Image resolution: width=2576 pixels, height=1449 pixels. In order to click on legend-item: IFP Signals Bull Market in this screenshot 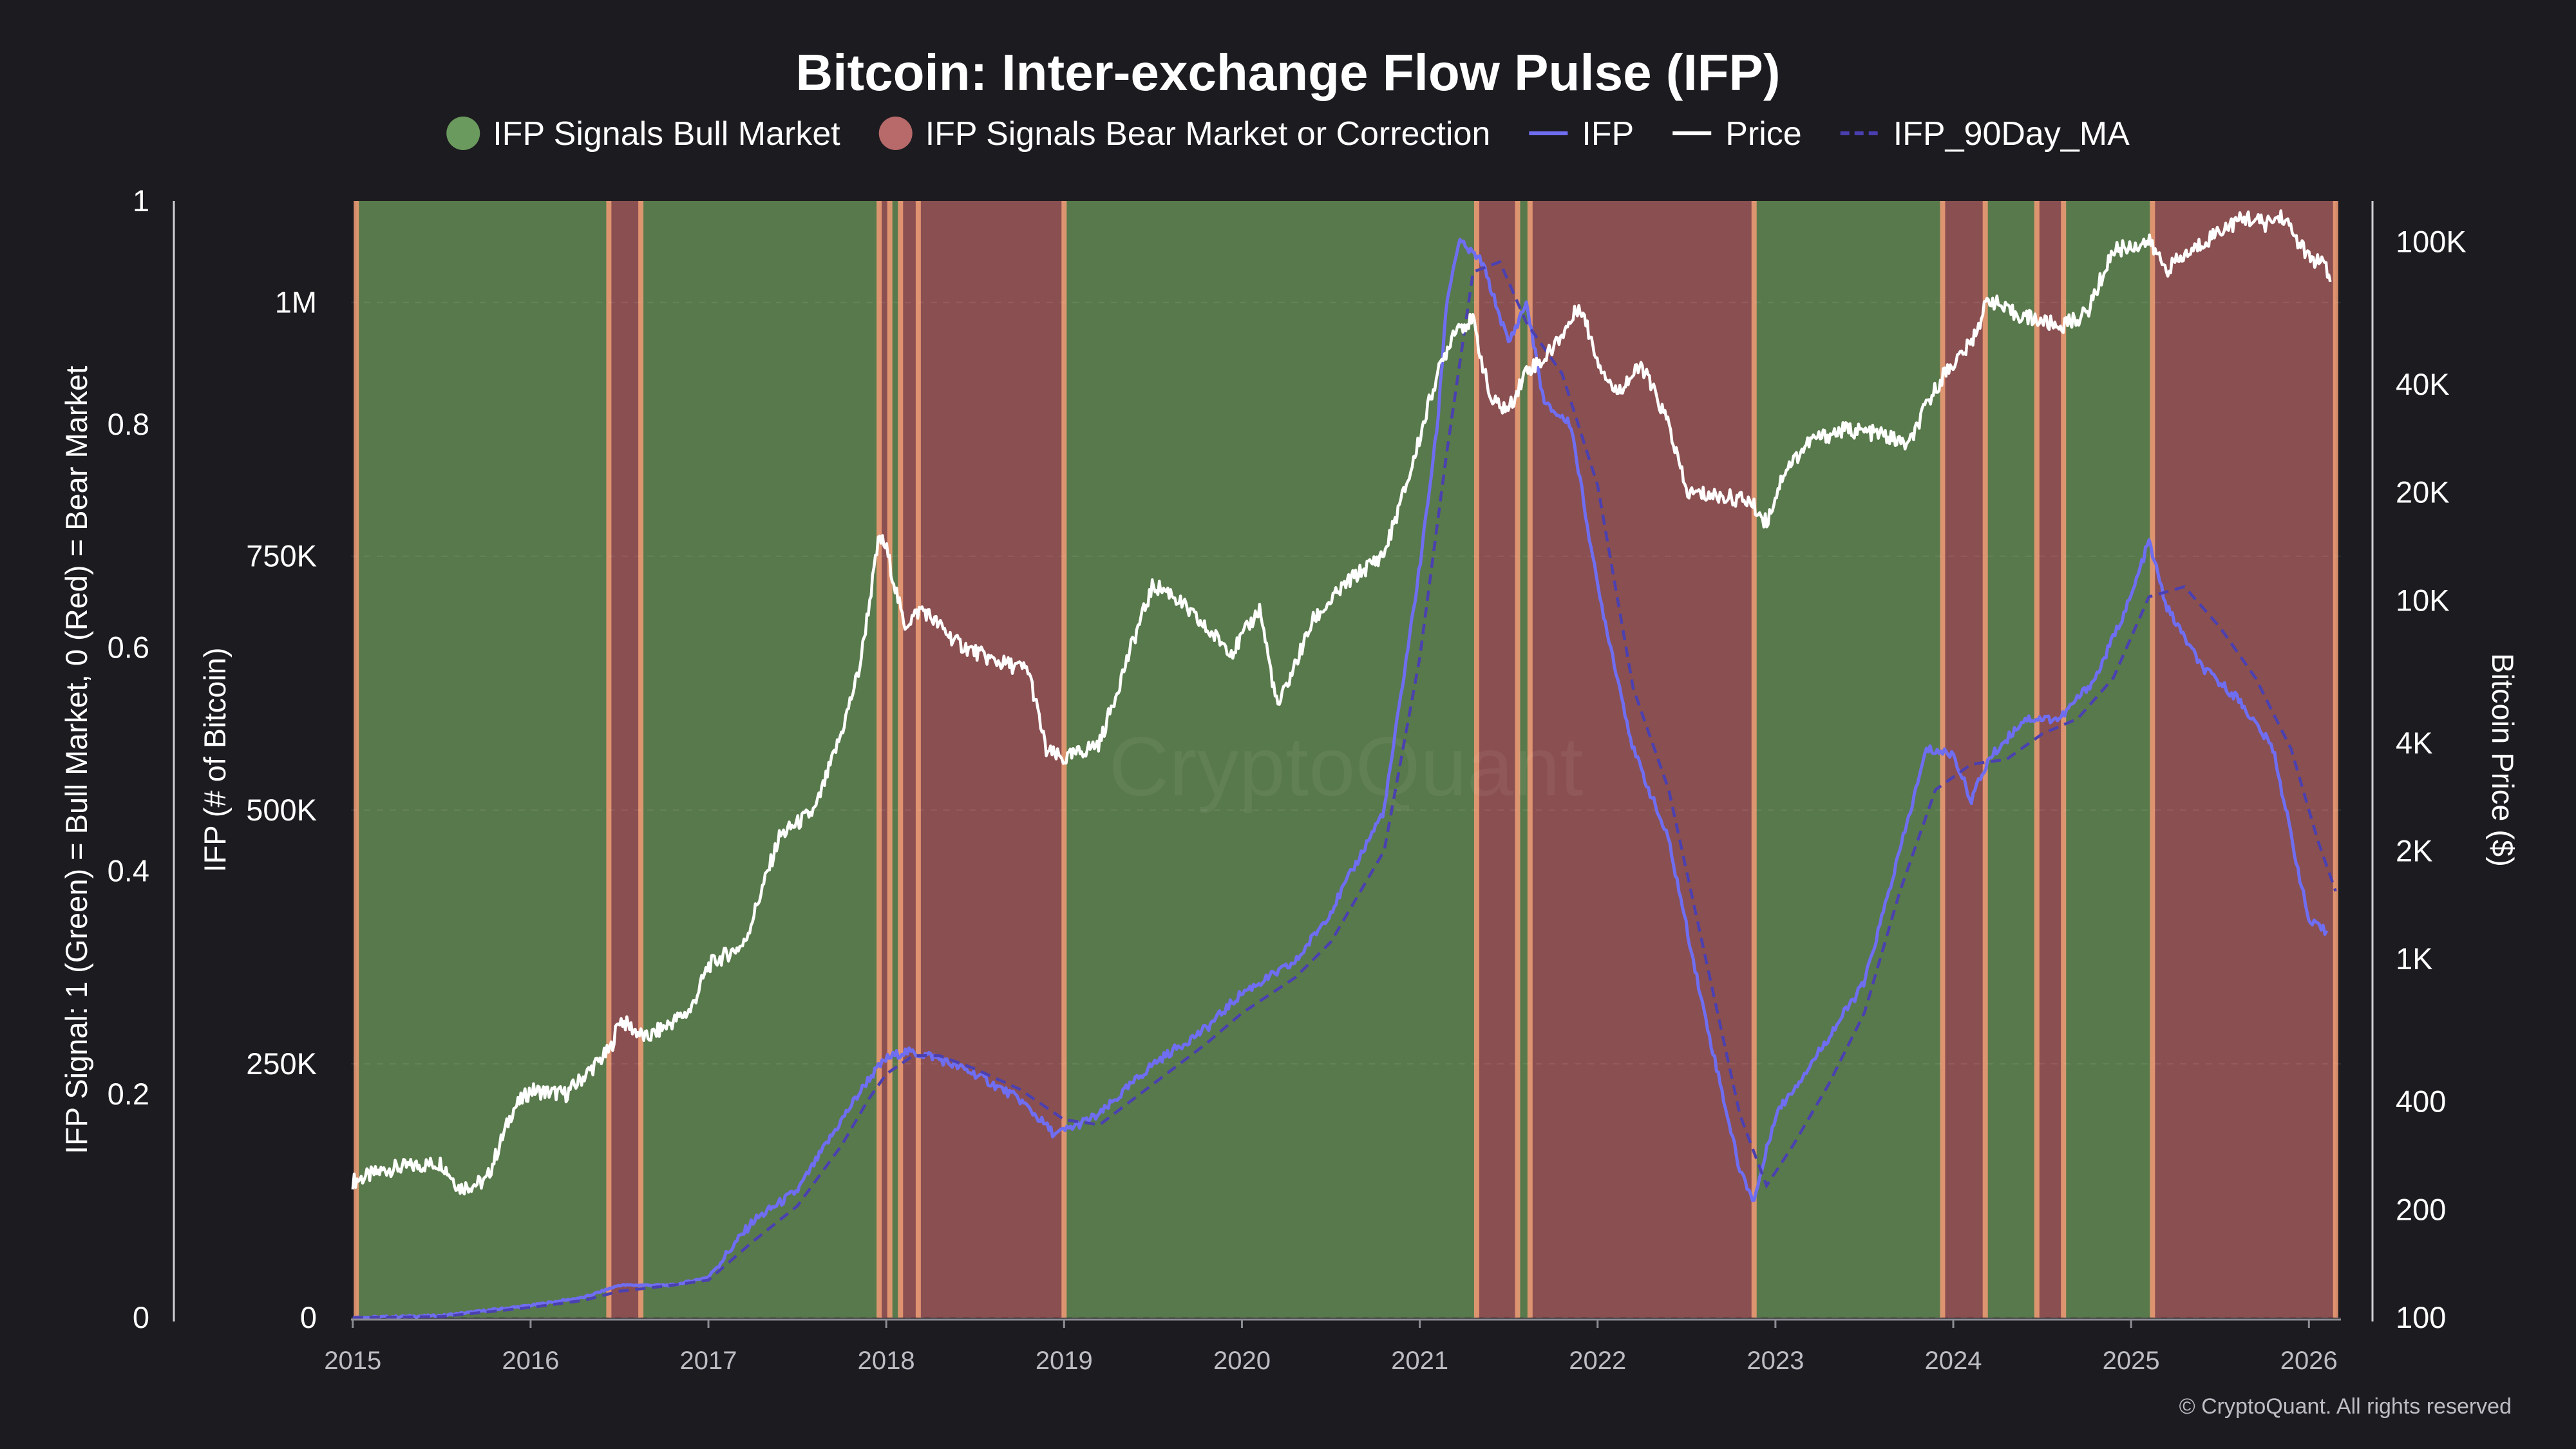, I will do `click(643, 134)`.